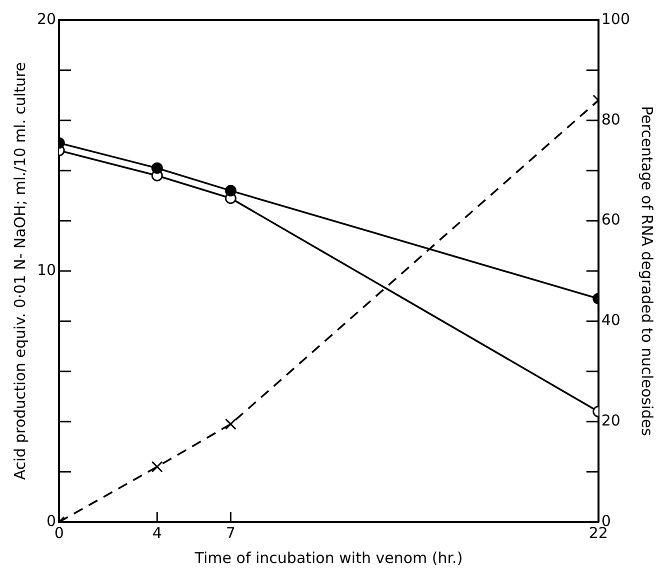 The height and width of the screenshot is (580, 671). Describe the element at coordinates (231, 533) in the screenshot. I see `x-tick-label: 7` at that location.